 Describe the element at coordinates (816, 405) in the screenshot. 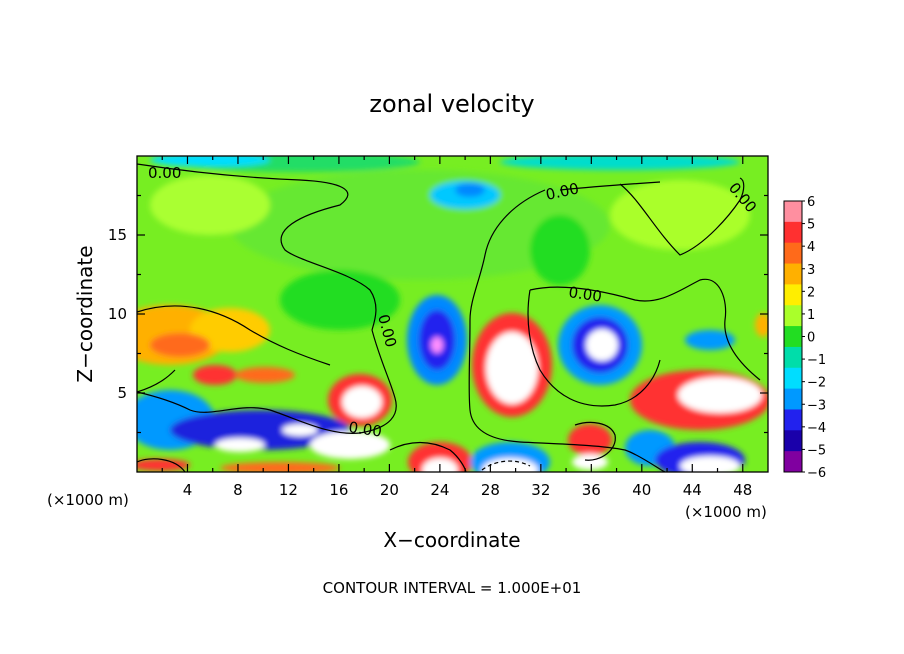

I see `colorbar-label: −3` at that location.